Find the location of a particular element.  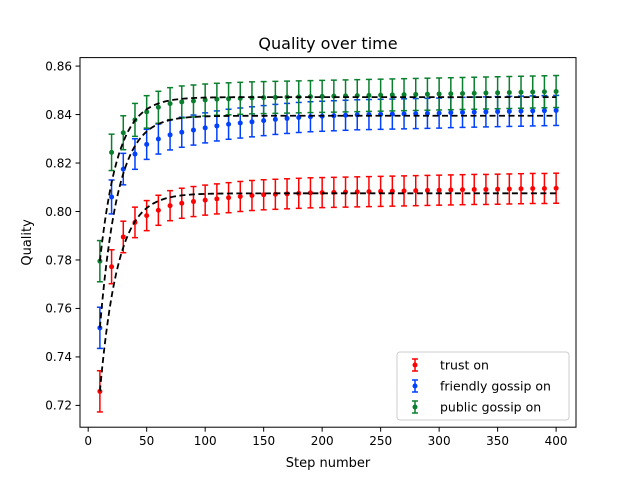

legend-box is located at coordinates (483, 386).